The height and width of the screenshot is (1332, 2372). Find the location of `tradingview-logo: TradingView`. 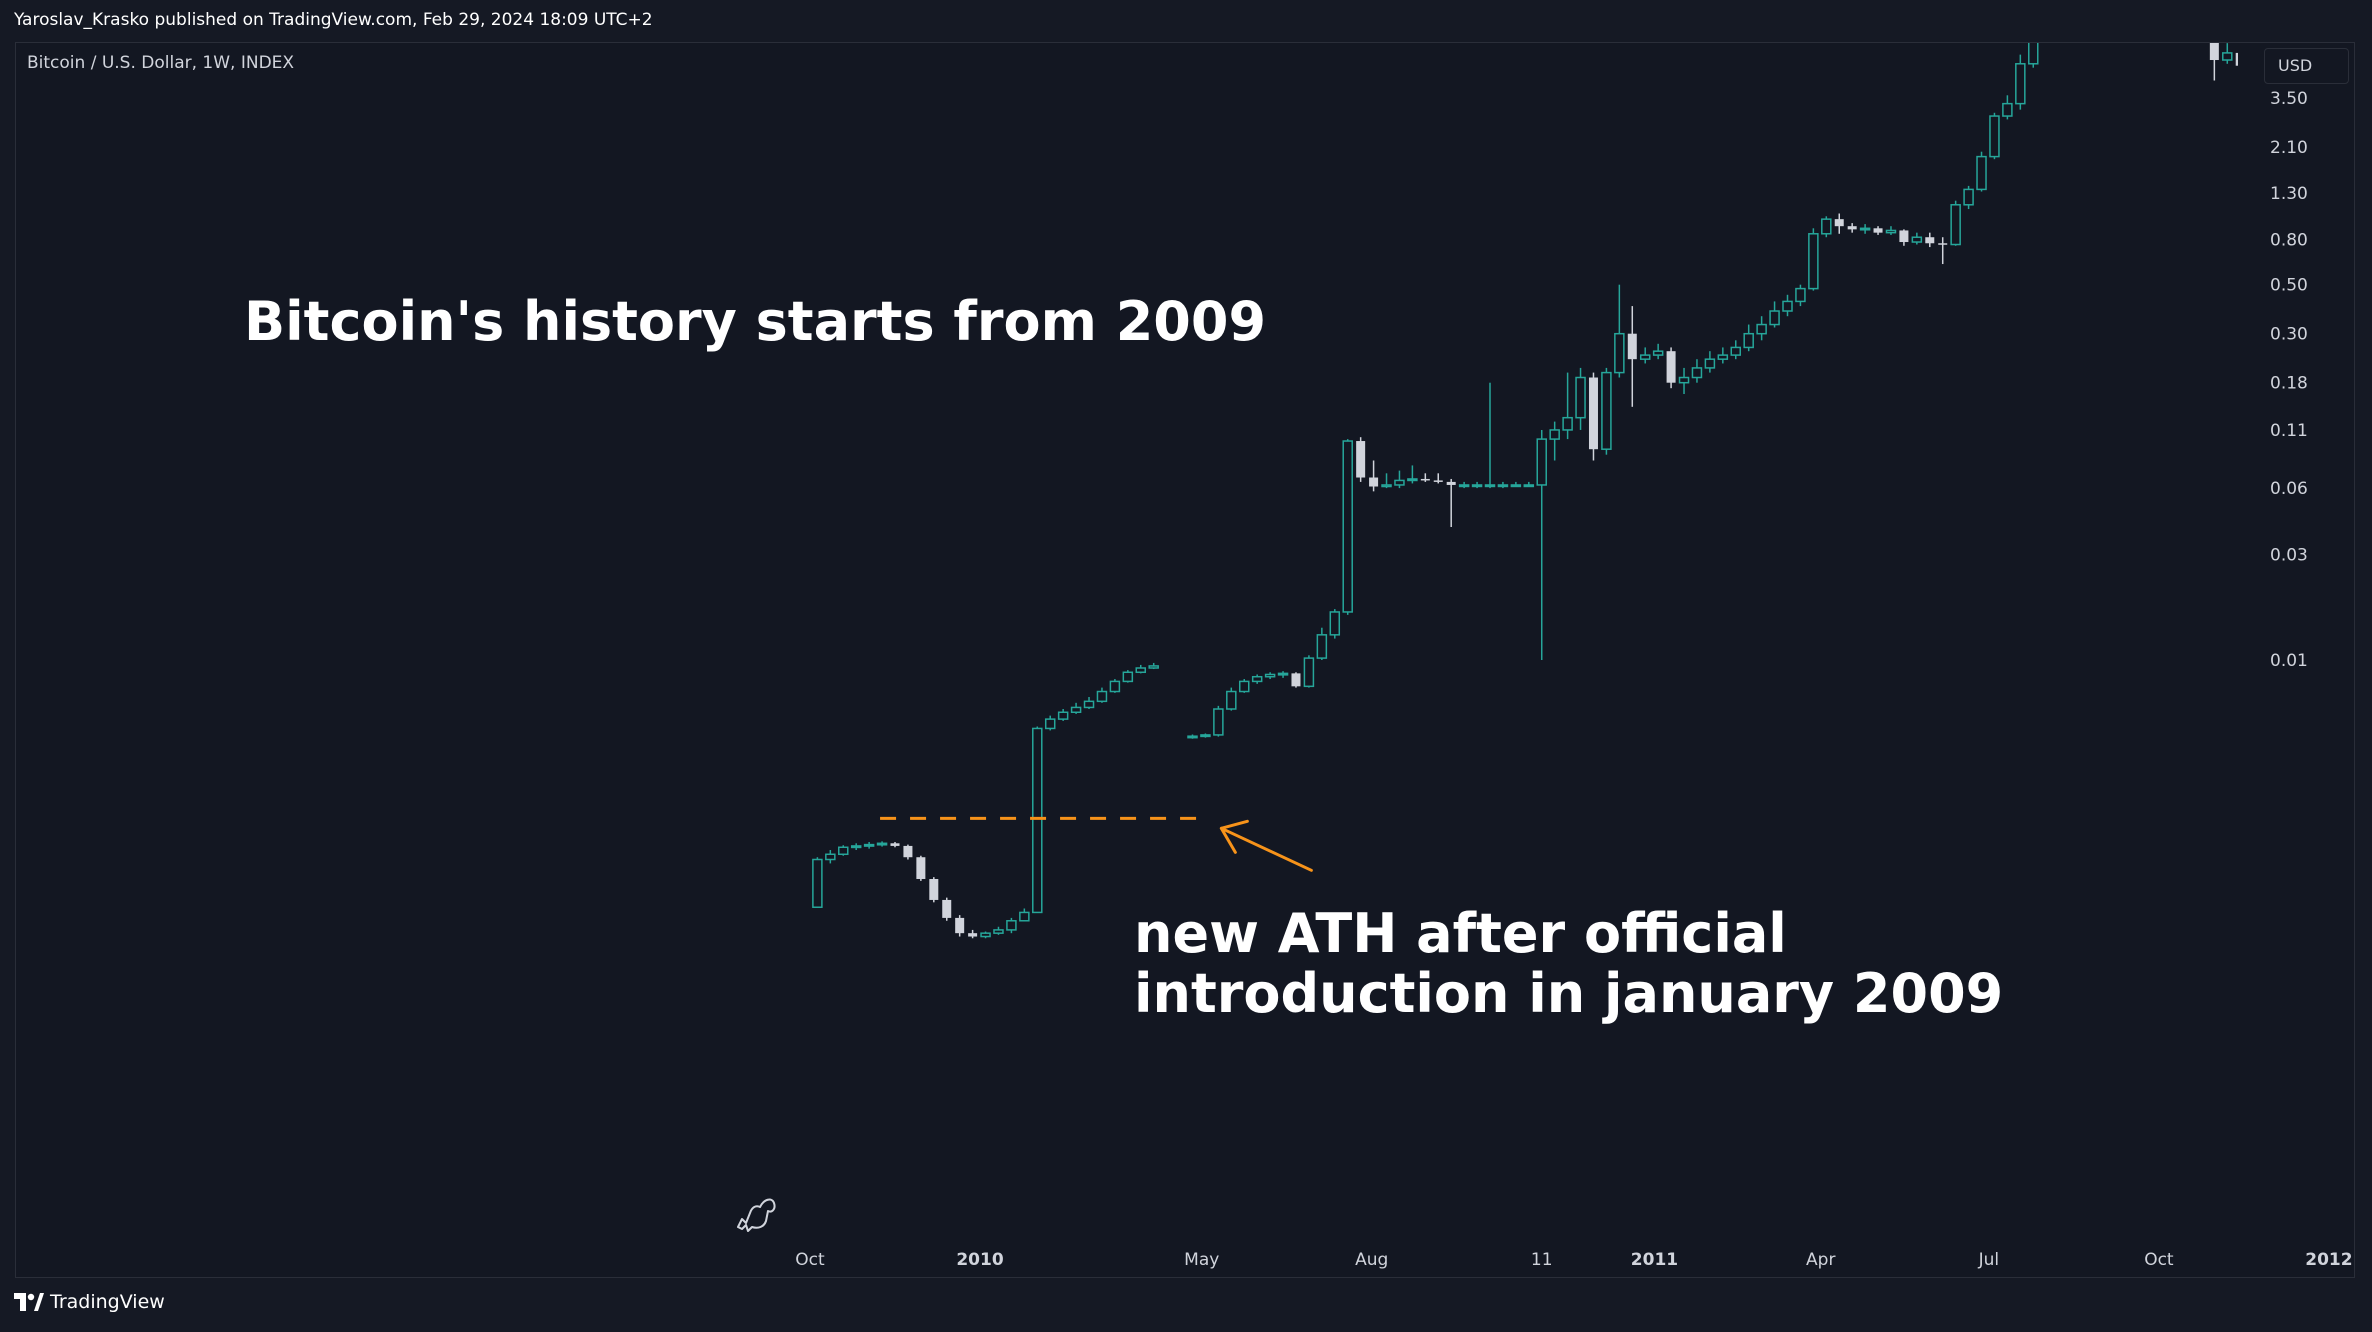

tradingview-logo: TradingView is located at coordinates (89, 1302).